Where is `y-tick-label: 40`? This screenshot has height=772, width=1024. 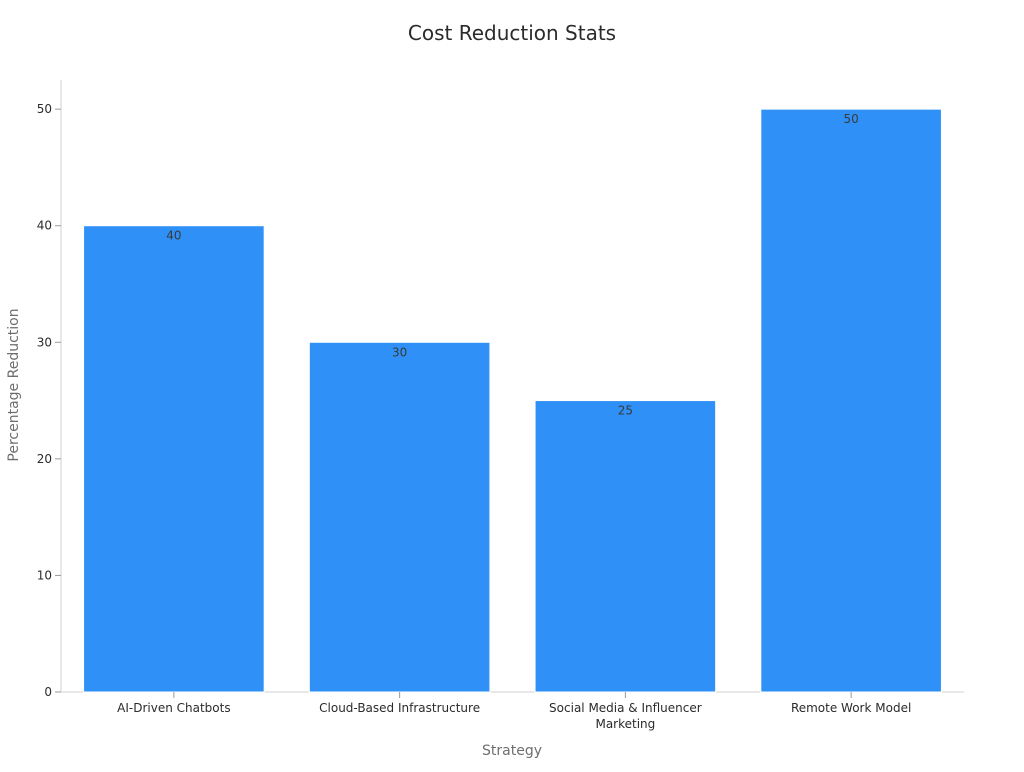
y-tick-label: 40 is located at coordinates (44, 226).